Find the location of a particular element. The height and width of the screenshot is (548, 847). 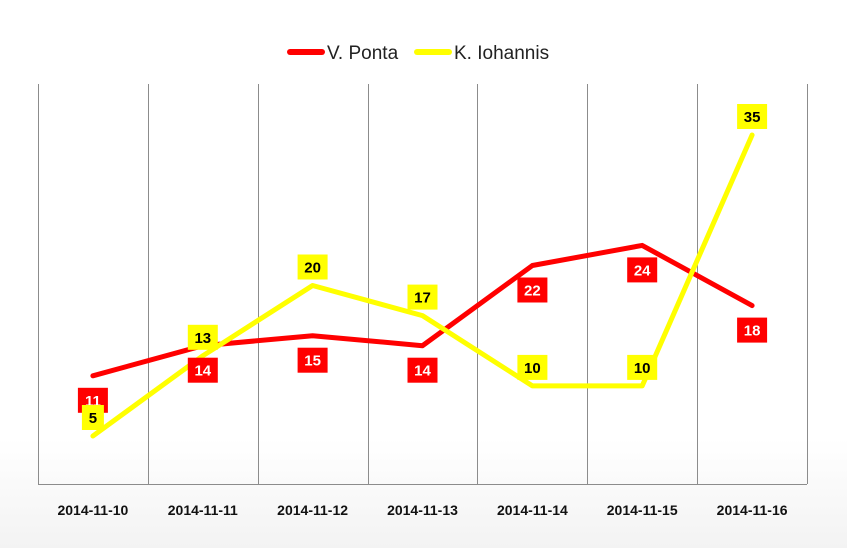

data-label: 17 is located at coordinates (422, 298).